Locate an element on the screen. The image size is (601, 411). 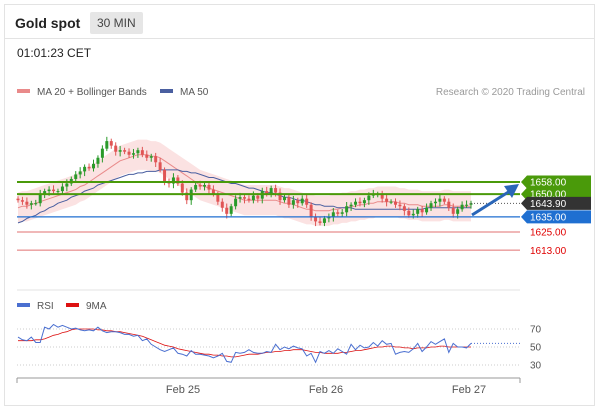
timeframe-badge: 30 MIN is located at coordinates (116, 23).